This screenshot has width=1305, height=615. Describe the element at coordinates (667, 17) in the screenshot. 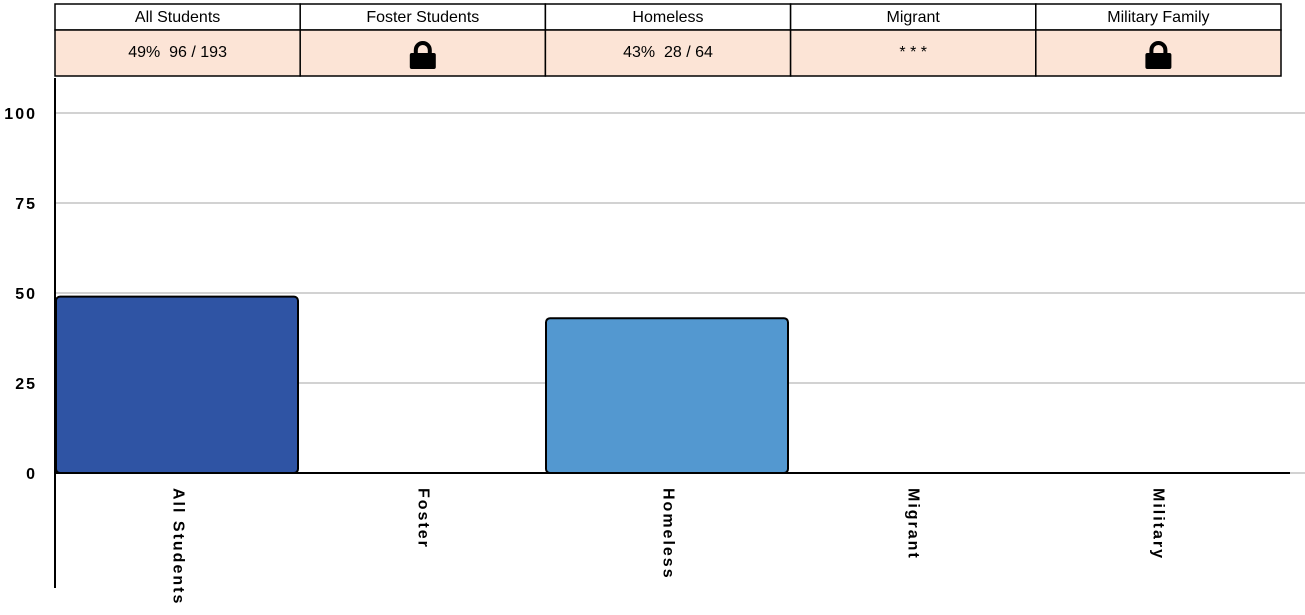

I see `header-text: Homeless` at that location.